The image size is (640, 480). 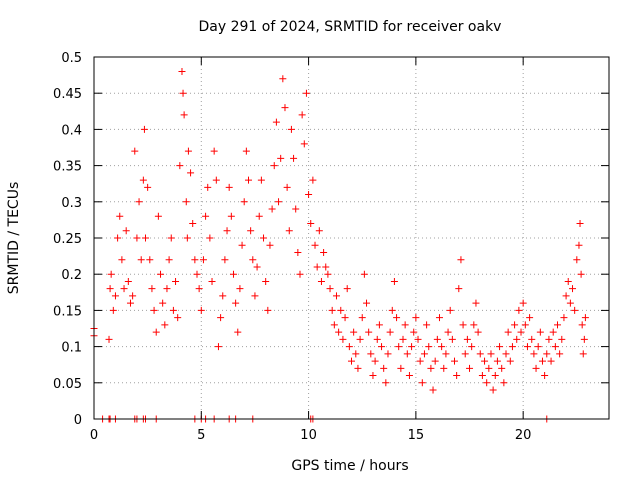 I want to click on x-axis-label: GPS time / hours, so click(x=349, y=466).